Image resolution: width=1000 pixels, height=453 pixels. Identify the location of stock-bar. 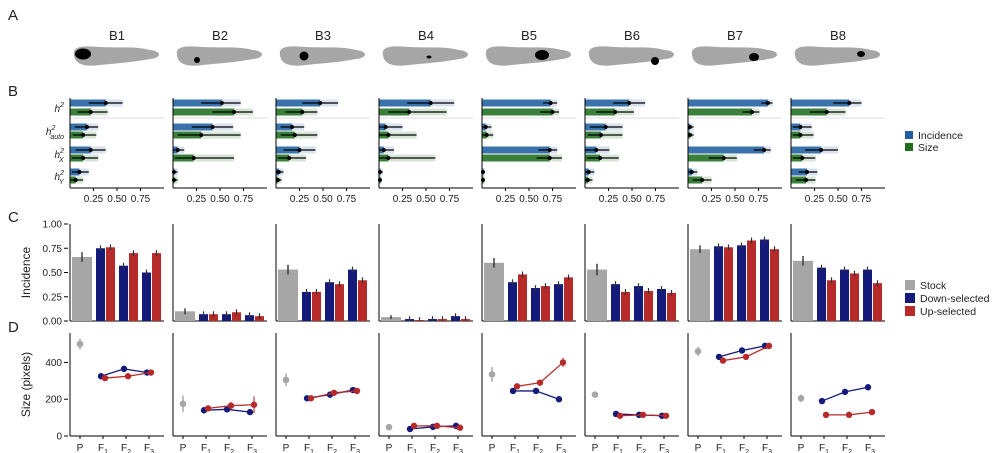
(700, 285).